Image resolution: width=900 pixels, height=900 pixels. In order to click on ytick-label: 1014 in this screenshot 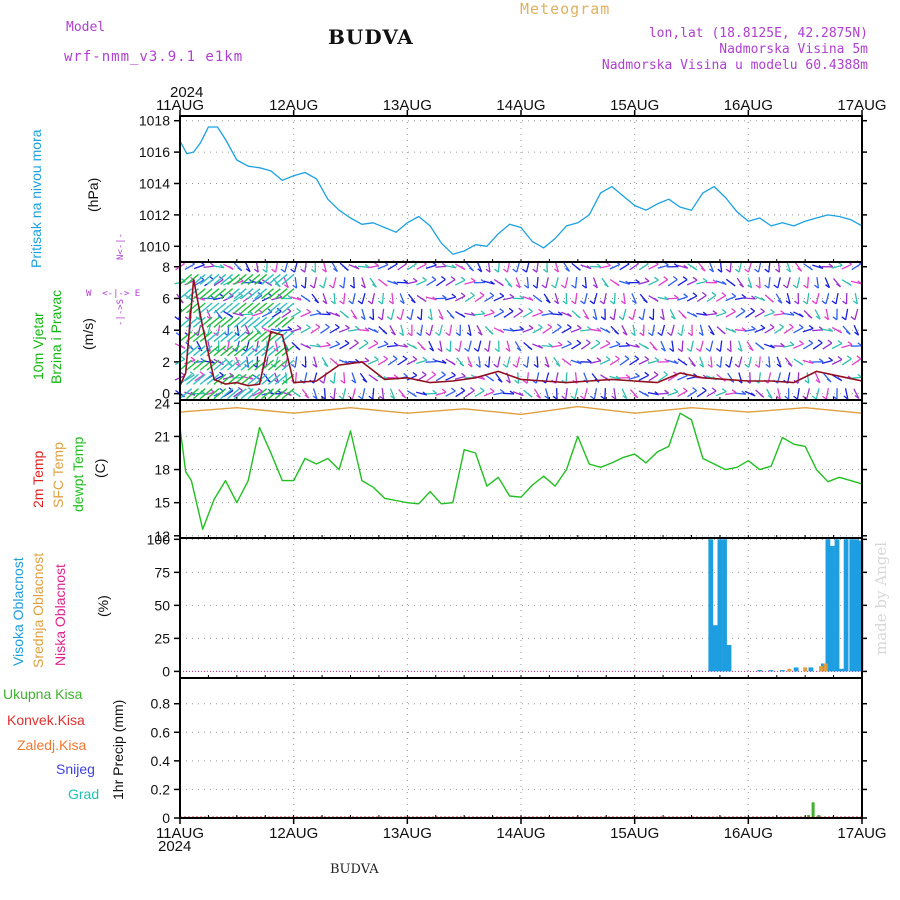, I will do `click(154, 184)`.